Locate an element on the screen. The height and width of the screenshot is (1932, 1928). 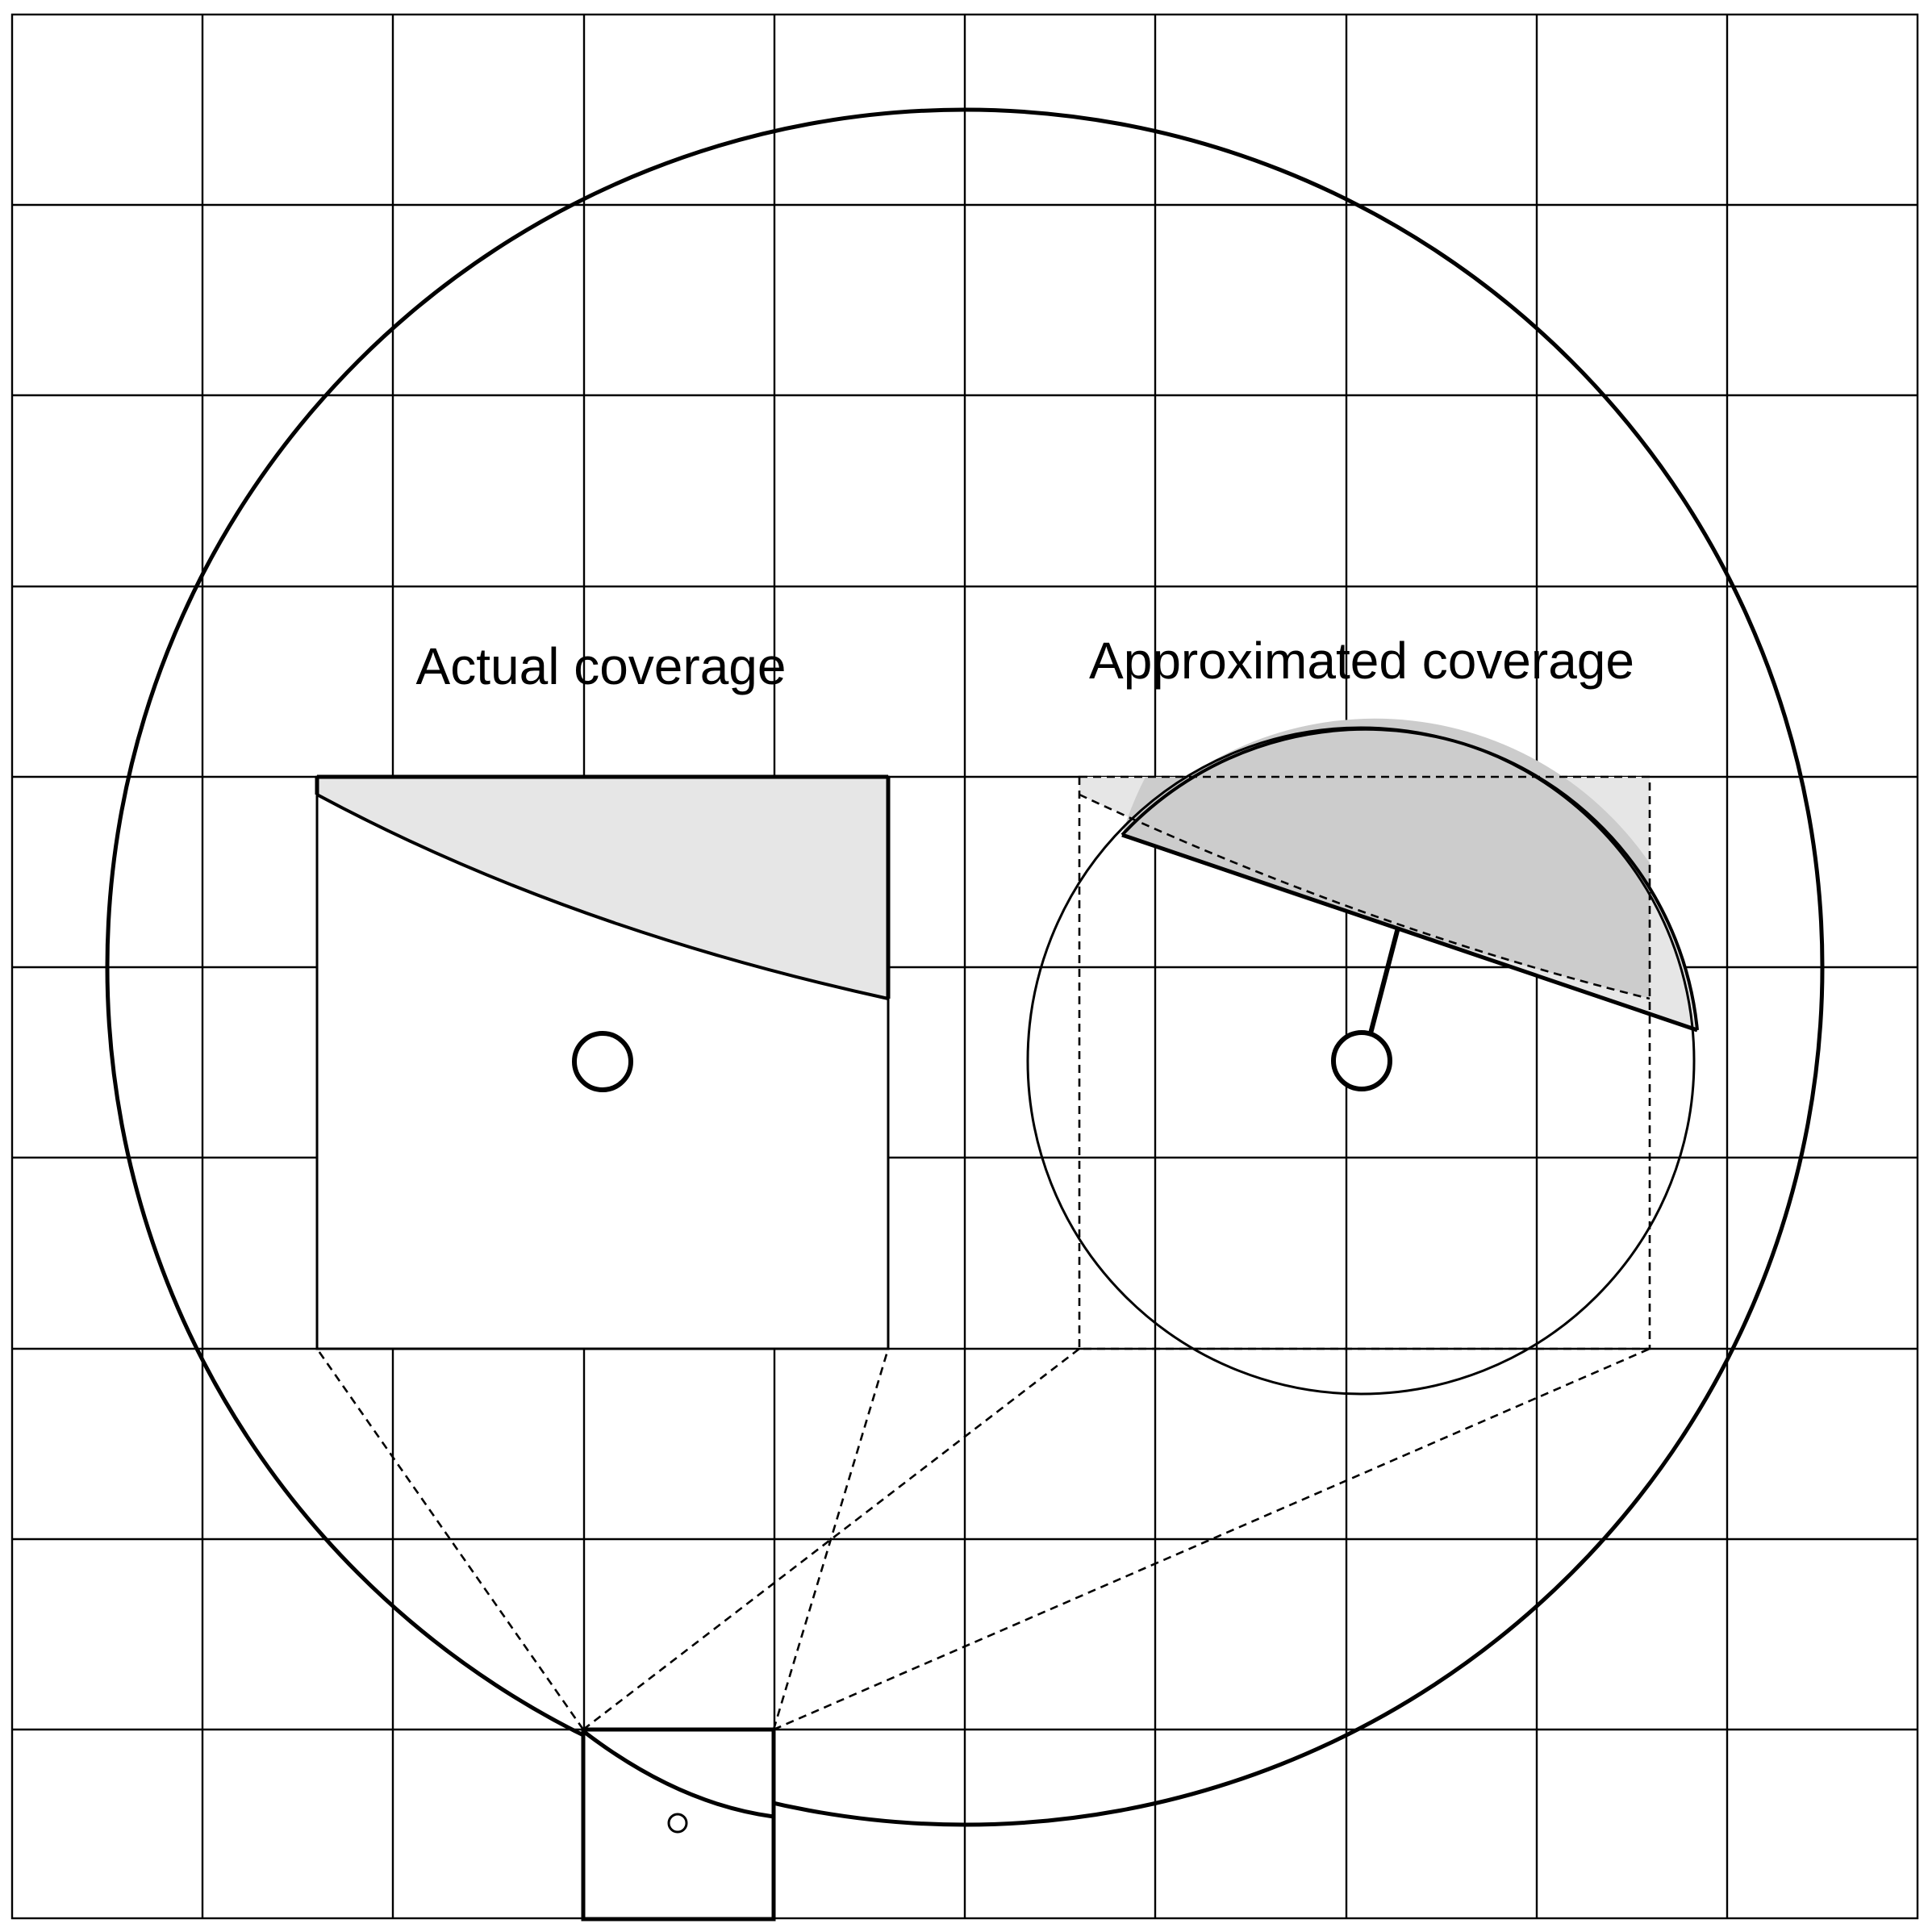
projected-actual-boundary is located at coordinates (1364, 896).